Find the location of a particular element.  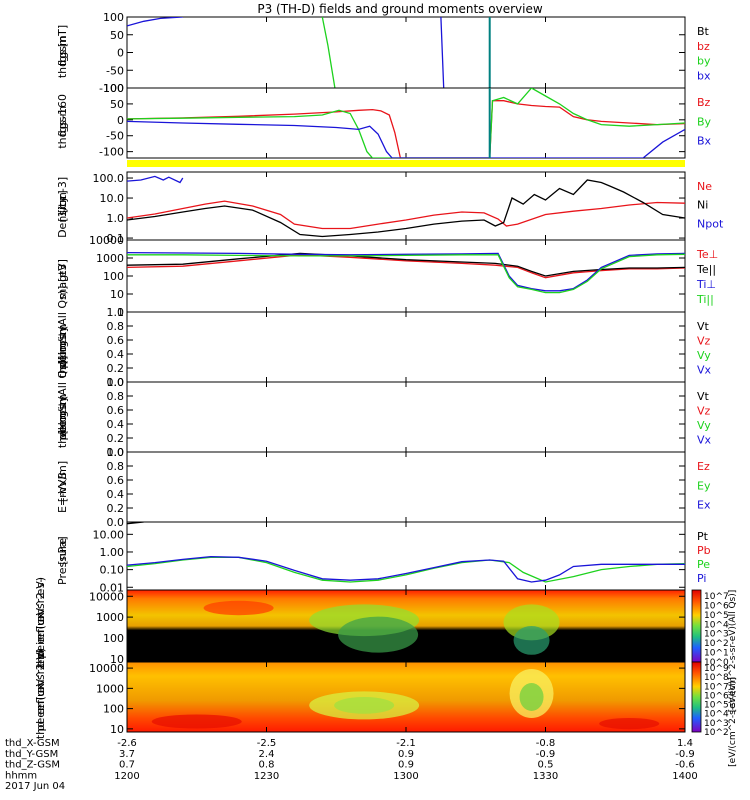

series-pi is located at coordinates (406, 569).